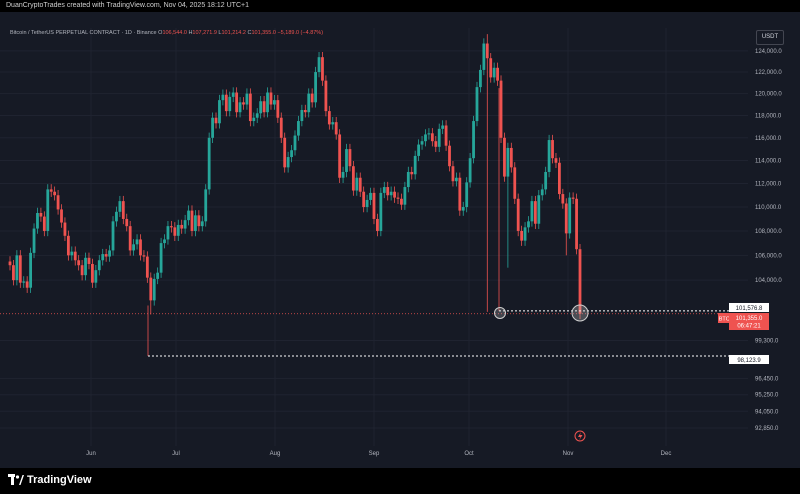 Image resolution: width=800 pixels, height=494 pixels. What do you see at coordinates (263, 33) in the screenshot?
I see `close-value: 101,355.0` at bounding box center [263, 33].